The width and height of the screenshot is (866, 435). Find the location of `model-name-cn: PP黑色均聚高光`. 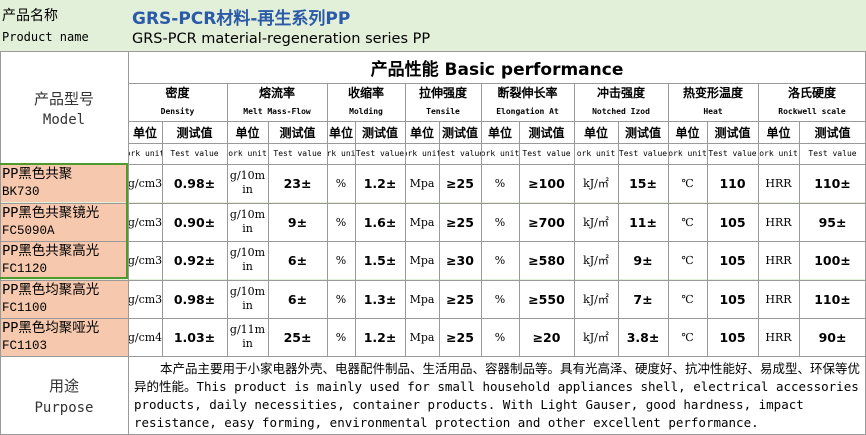

model-name-cn: PP黑色均聚高光 is located at coordinates (51, 290).